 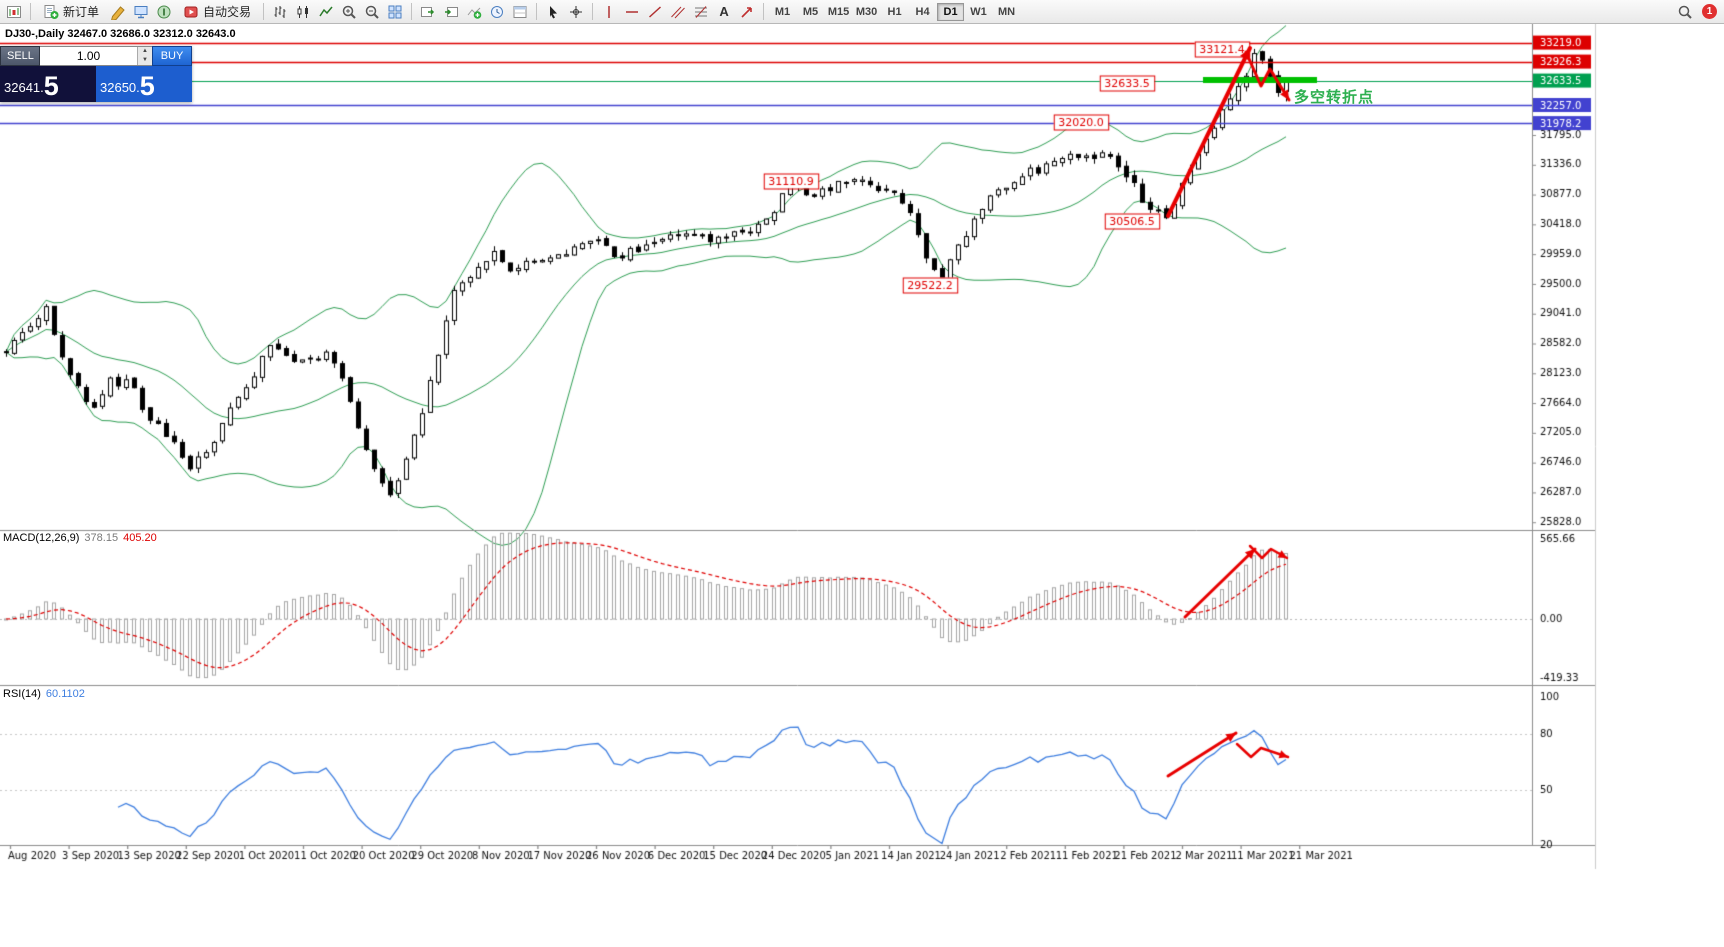 I want to click on crosshair-button, so click(x=576, y=12).